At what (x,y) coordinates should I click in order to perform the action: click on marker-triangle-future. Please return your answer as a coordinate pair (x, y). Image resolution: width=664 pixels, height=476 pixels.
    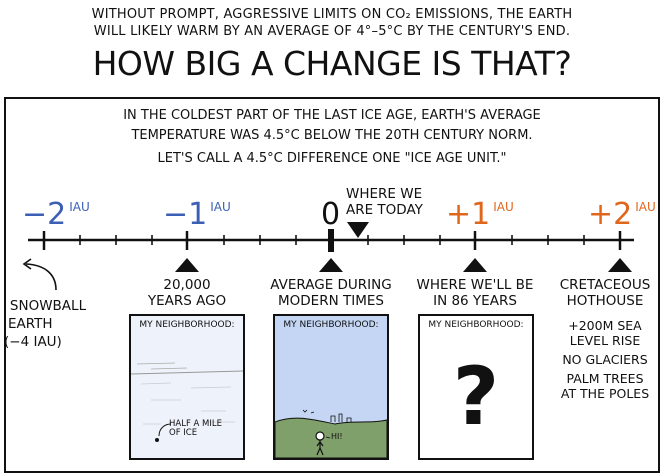
    Looking at the image, I should click on (475, 265).